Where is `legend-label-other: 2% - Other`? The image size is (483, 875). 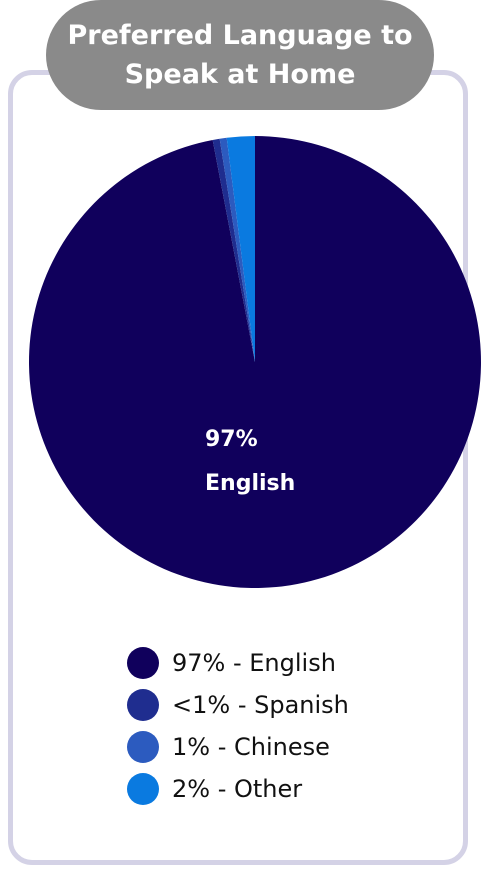 legend-label-other: 2% - Other is located at coordinates (237, 789).